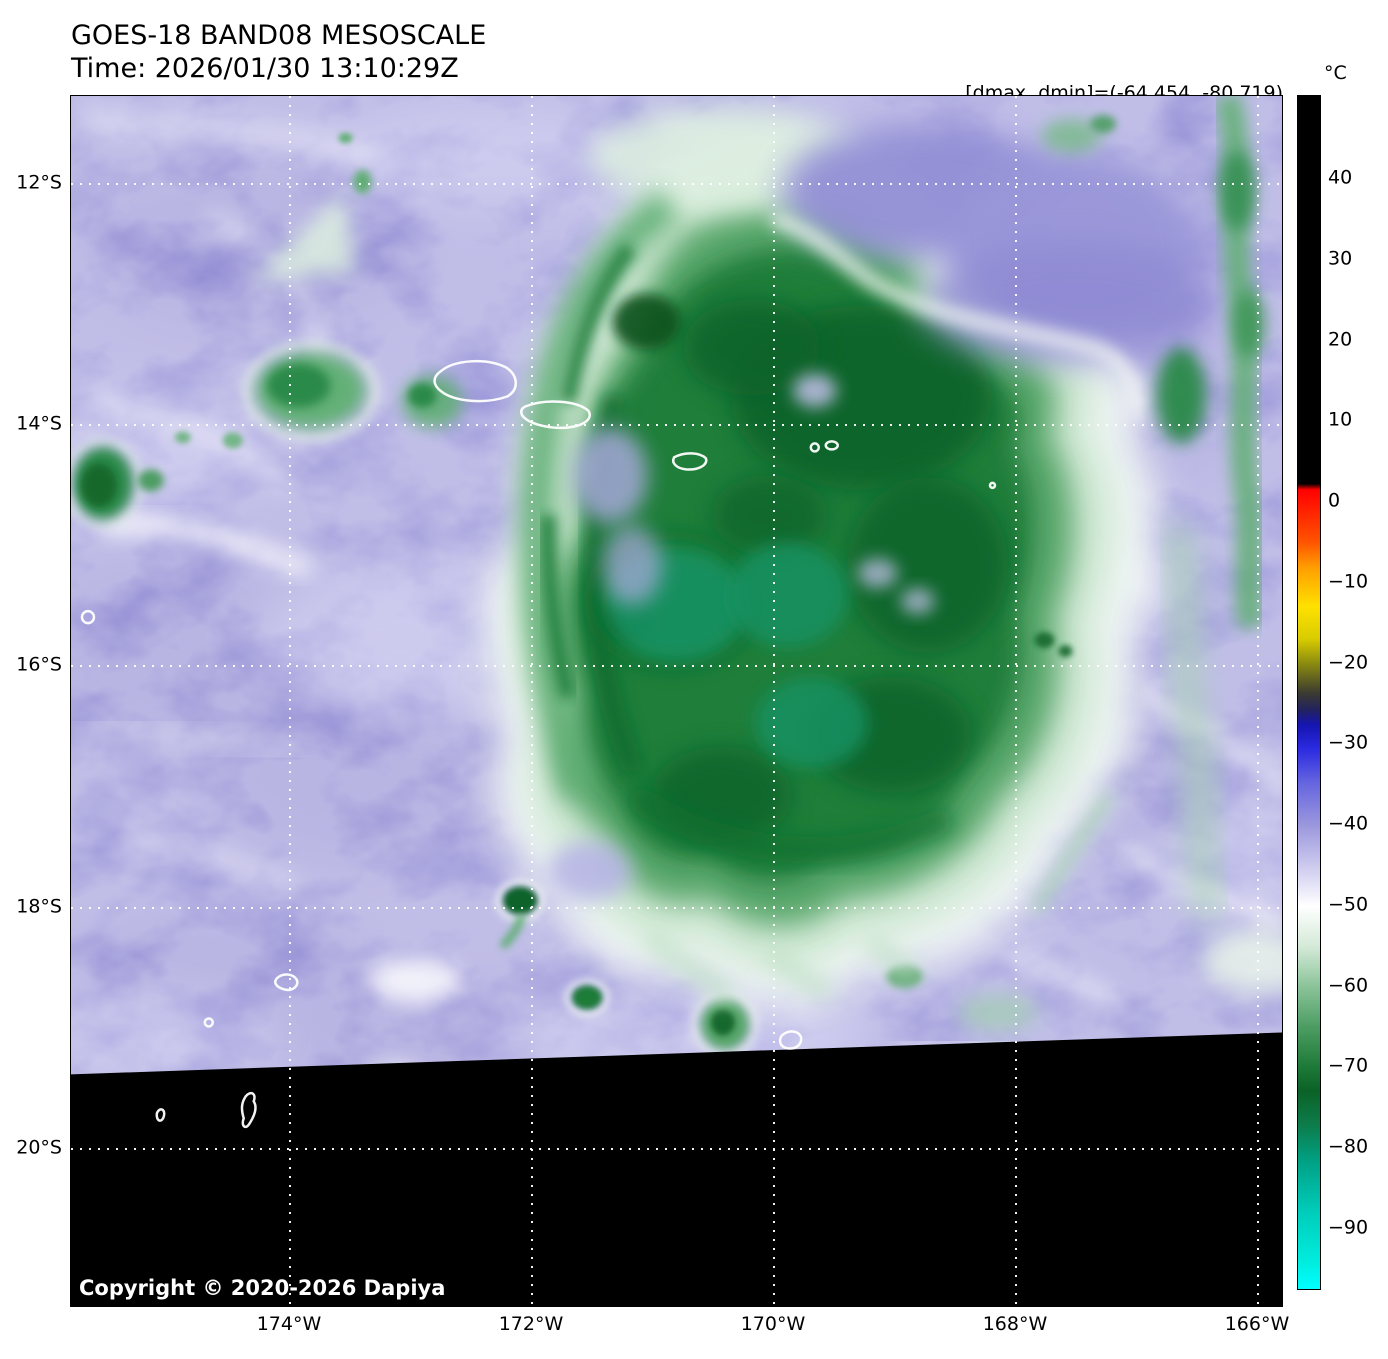 The height and width of the screenshot is (1359, 1388). Describe the element at coordinates (1340, 177) in the screenshot. I see `colorbar-tick-label: 40` at that location.